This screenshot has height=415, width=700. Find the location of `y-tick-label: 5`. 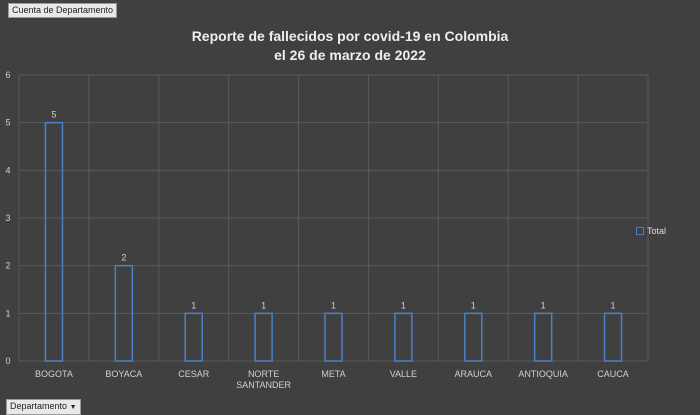

y-tick-label: 5 is located at coordinates (7, 123).